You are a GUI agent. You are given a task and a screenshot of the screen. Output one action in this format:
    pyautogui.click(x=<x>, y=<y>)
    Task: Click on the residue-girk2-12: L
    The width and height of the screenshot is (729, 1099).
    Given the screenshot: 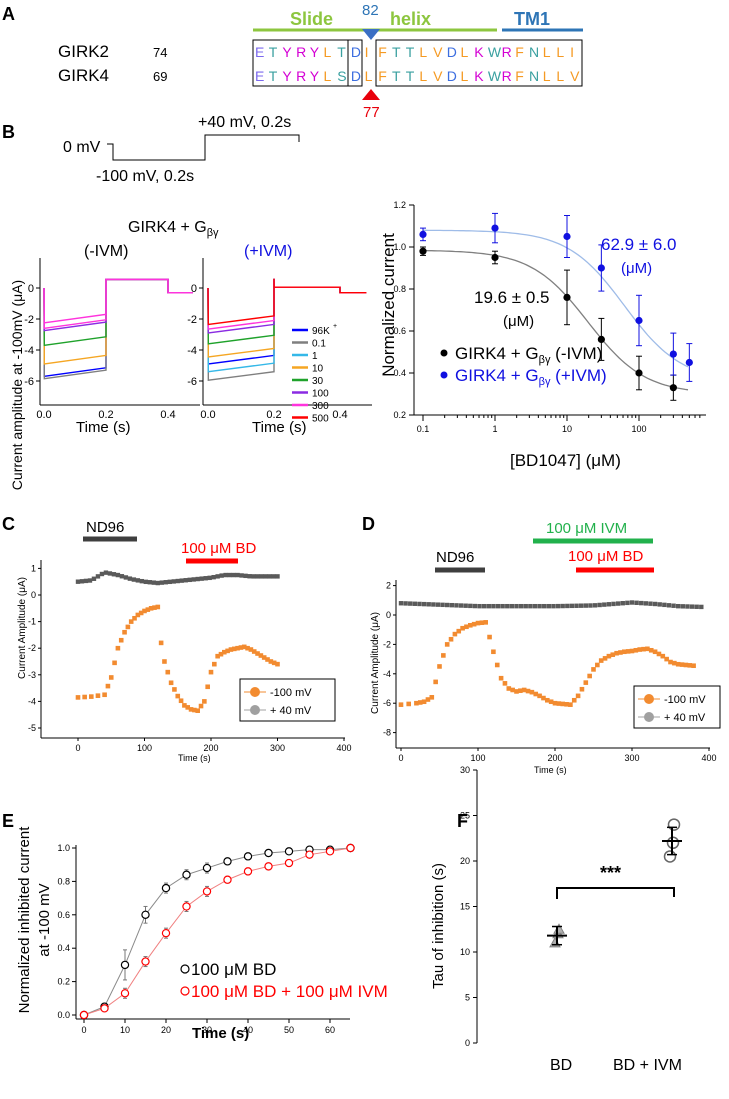 What is the action you would take?
    pyautogui.click(x=423, y=52)
    